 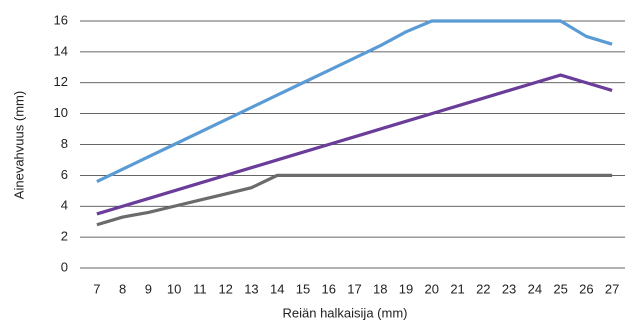 I want to click on y-tick-label: 8, so click(x=64, y=143).